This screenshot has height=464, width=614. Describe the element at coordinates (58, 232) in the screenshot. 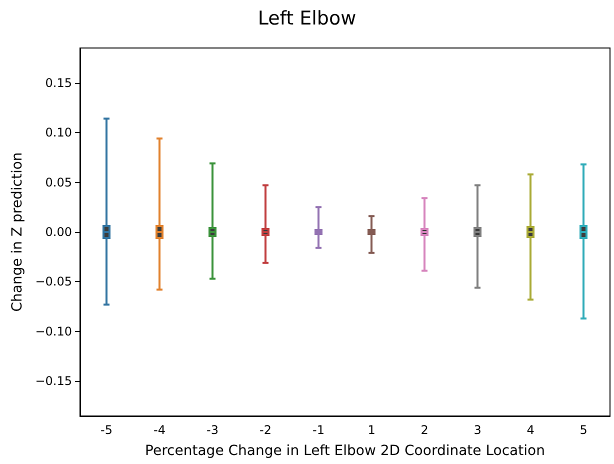

I see `y-tick-label: 0.00` at that location.